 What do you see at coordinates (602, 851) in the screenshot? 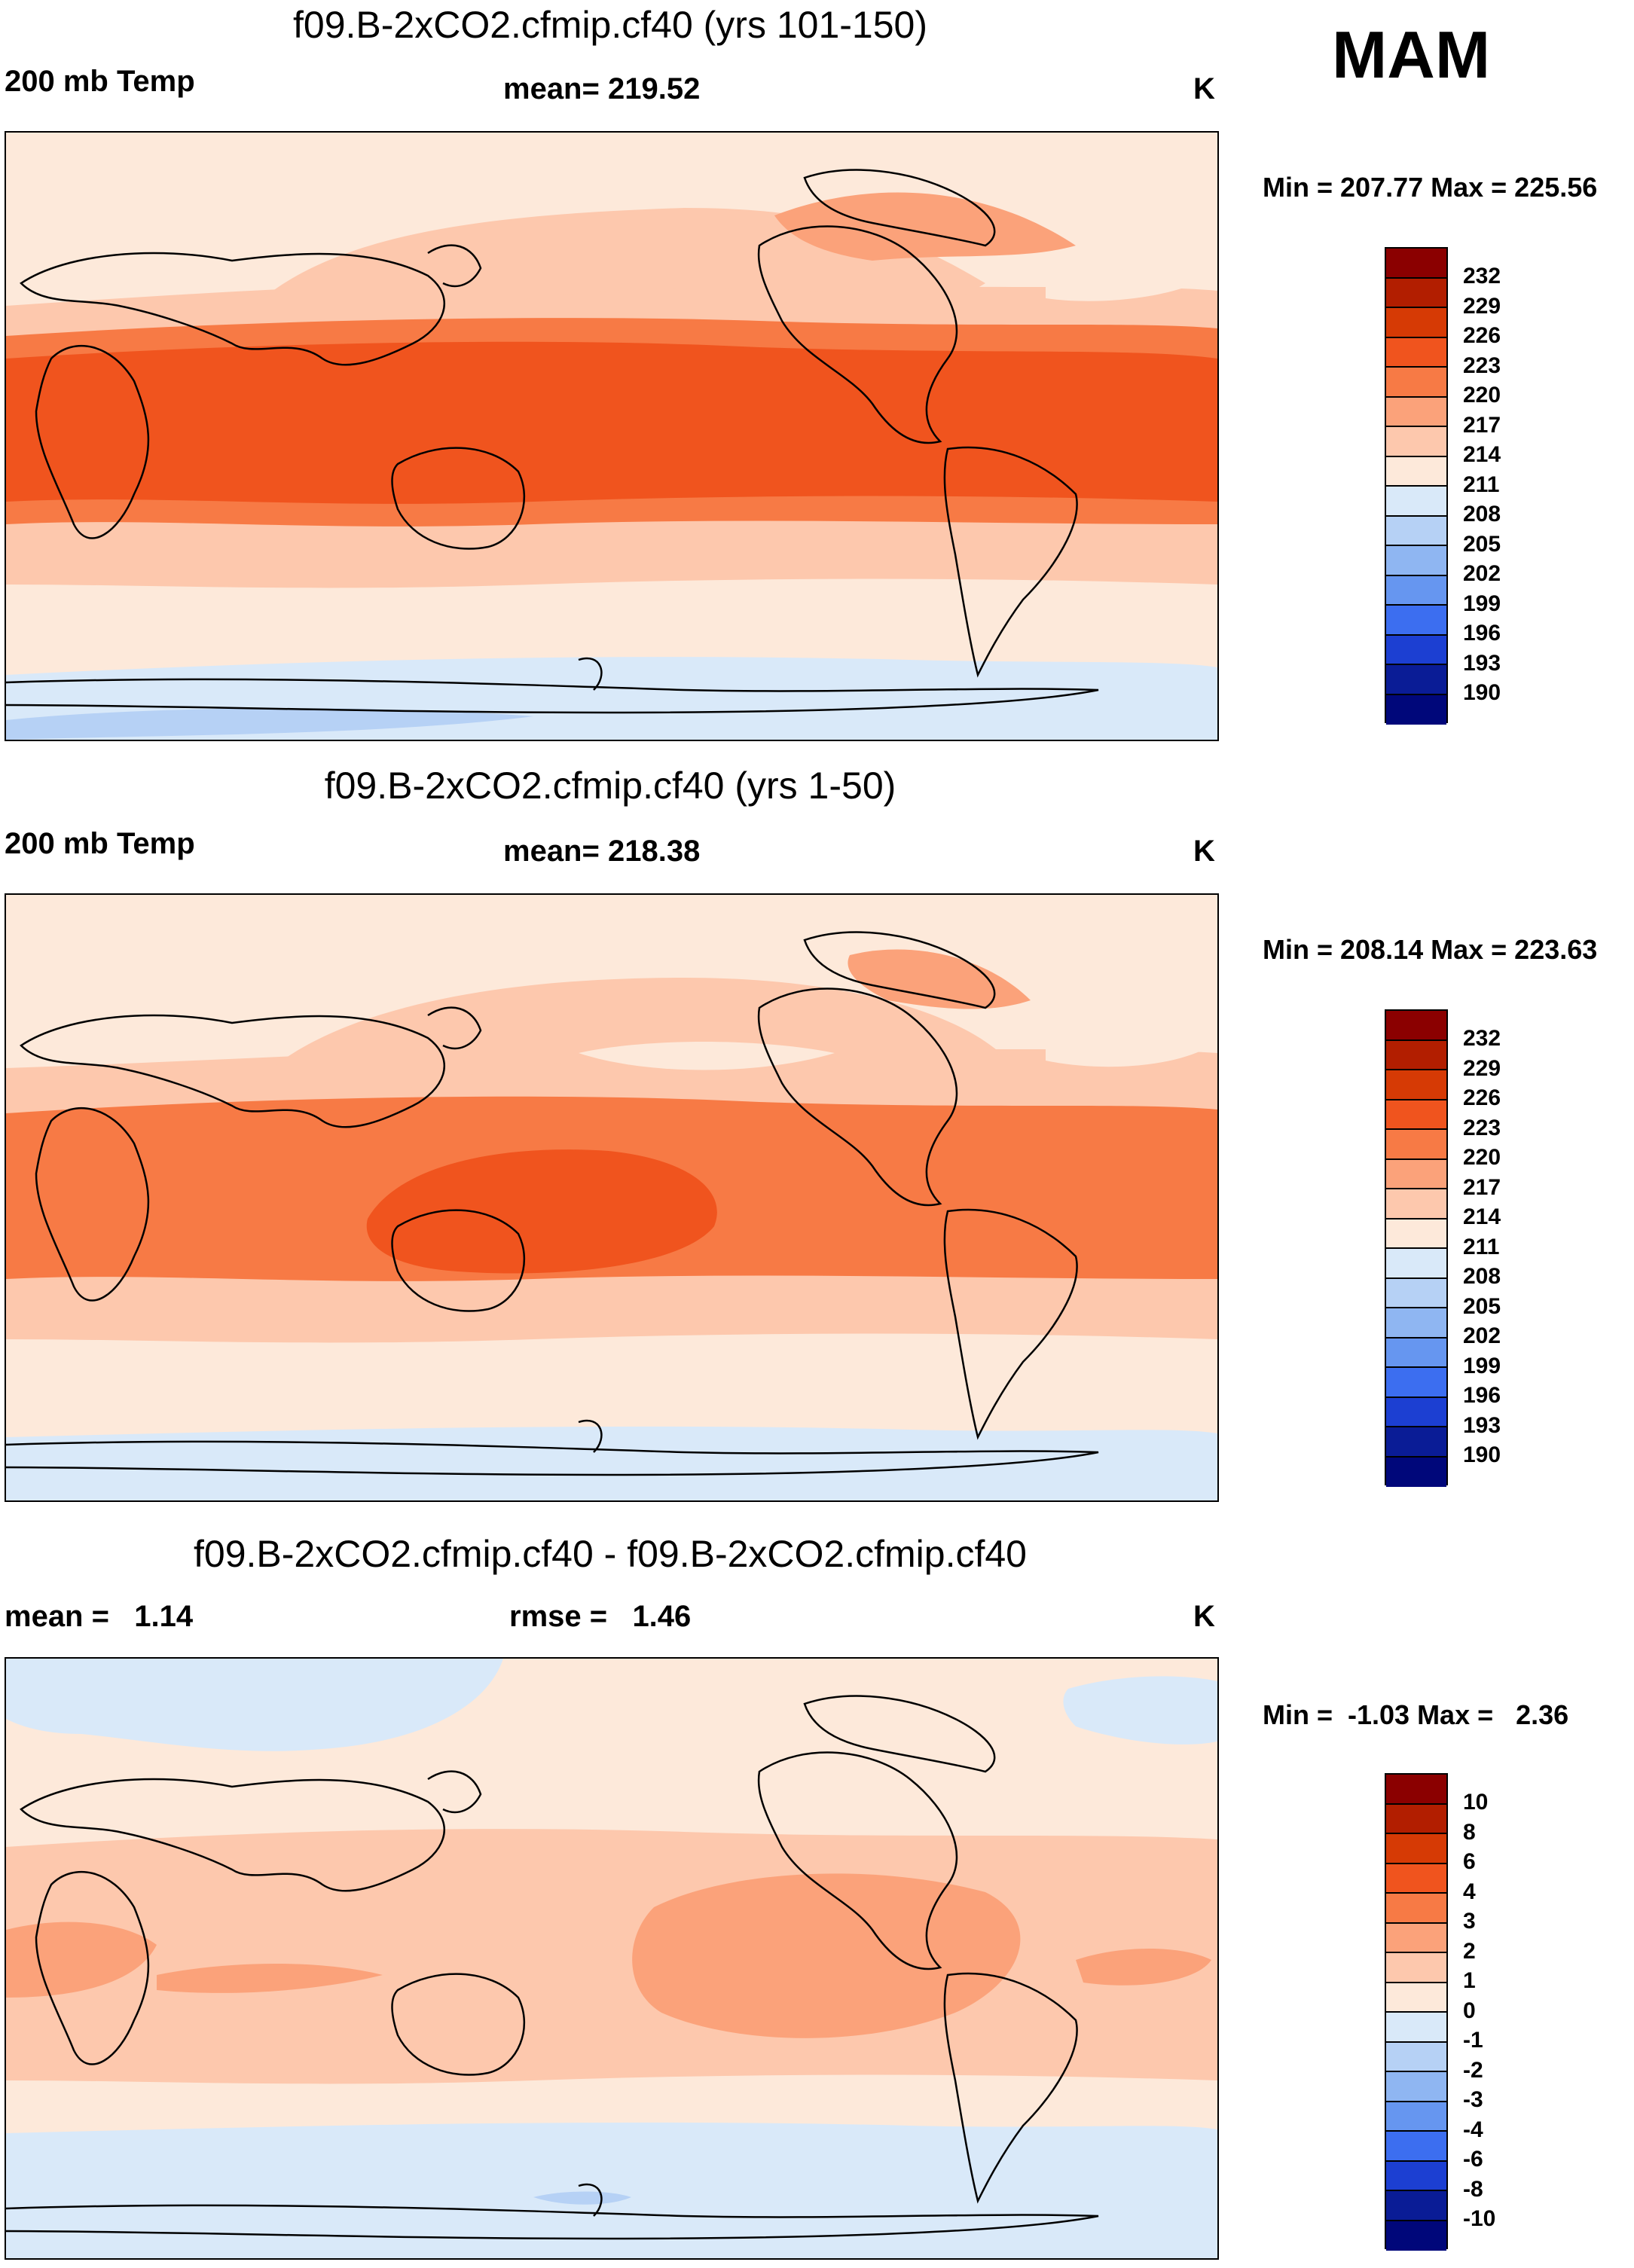
I see `panel2-mean-label: mean= 218.38` at bounding box center [602, 851].